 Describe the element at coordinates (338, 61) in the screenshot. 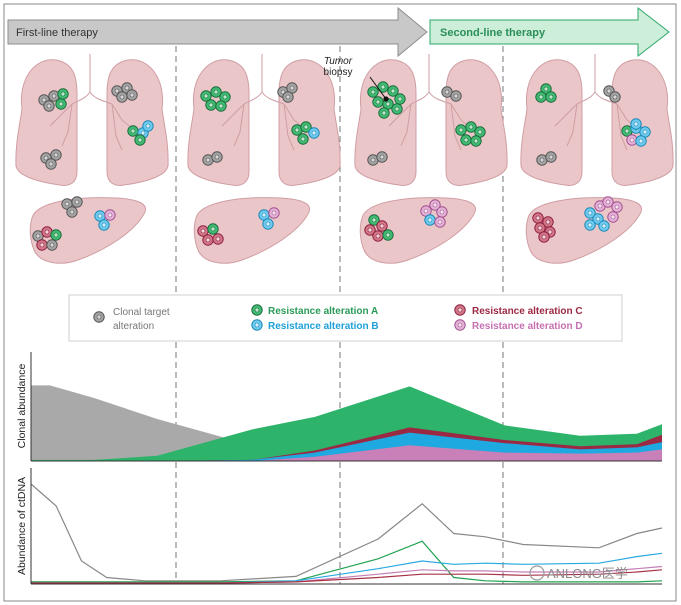

I see `tumor-label: Tumor` at that location.